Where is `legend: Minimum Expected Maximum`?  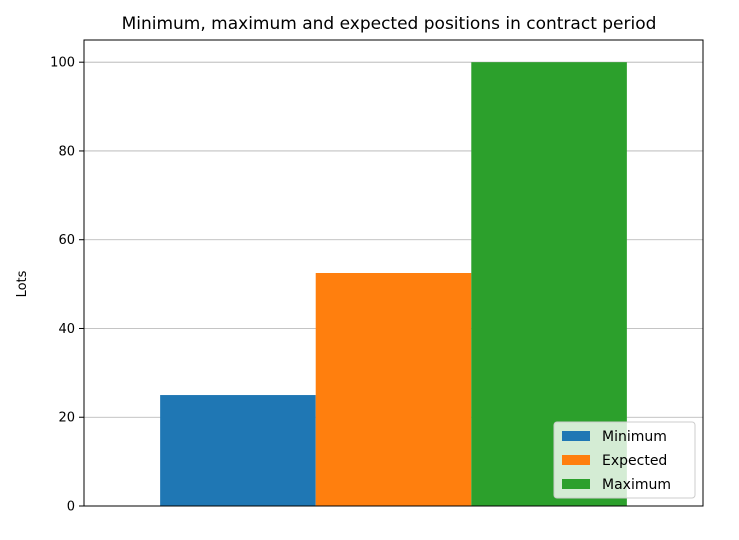
legend: Minimum Expected Maximum is located at coordinates (624, 460).